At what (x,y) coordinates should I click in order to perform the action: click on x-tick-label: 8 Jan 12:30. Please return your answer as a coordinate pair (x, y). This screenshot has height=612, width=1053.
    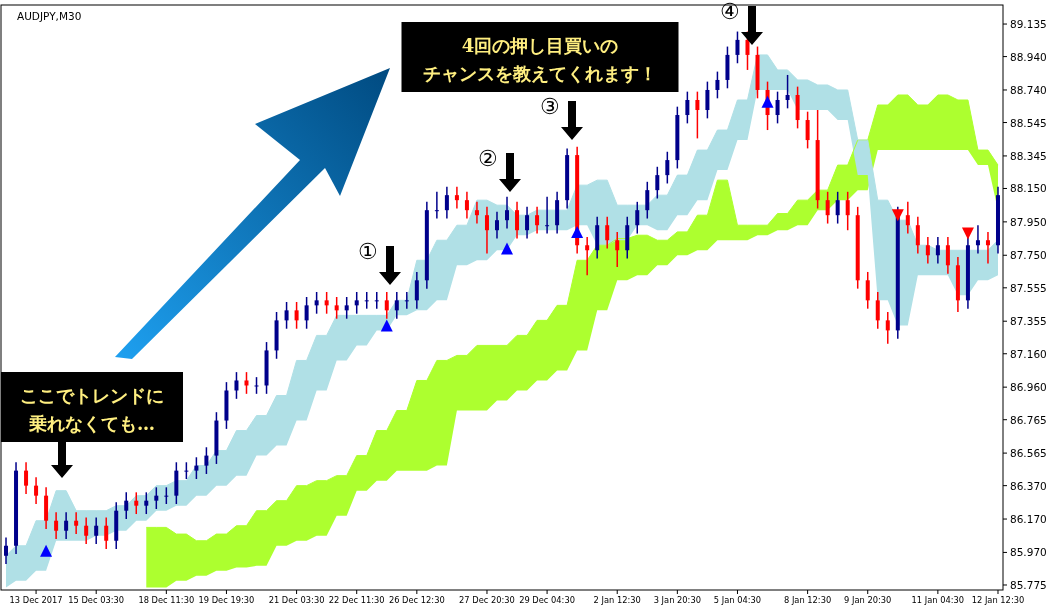
    Looking at the image, I should click on (807, 600).